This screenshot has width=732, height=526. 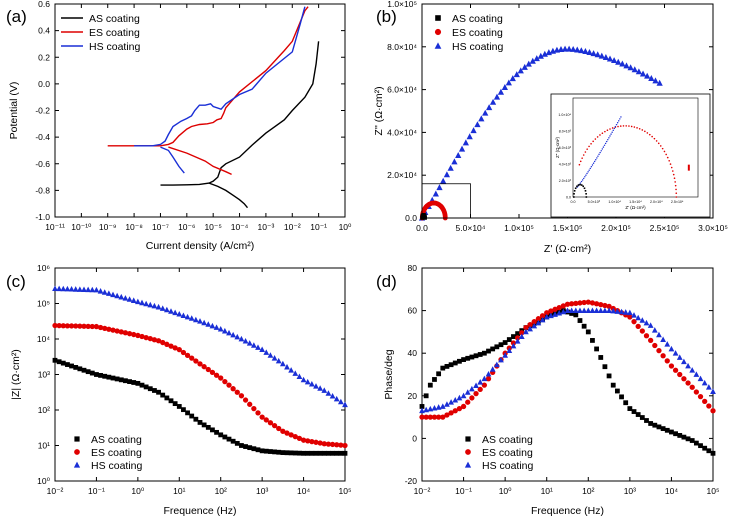 What do you see at coordinates (44, 375) in the screenshot?
I see `y-tick-label: 10³` at bounding box center [44, 375].